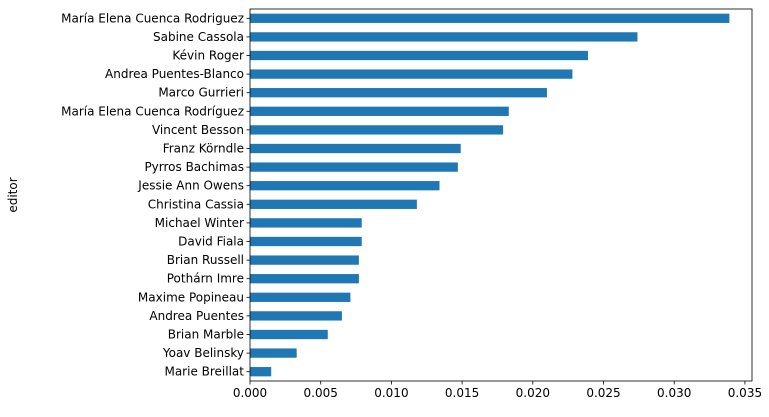 The height and width of the screenshot is (417, 769). I want to click on y-tick-label: Andrea Puentes, so click(196, 316).